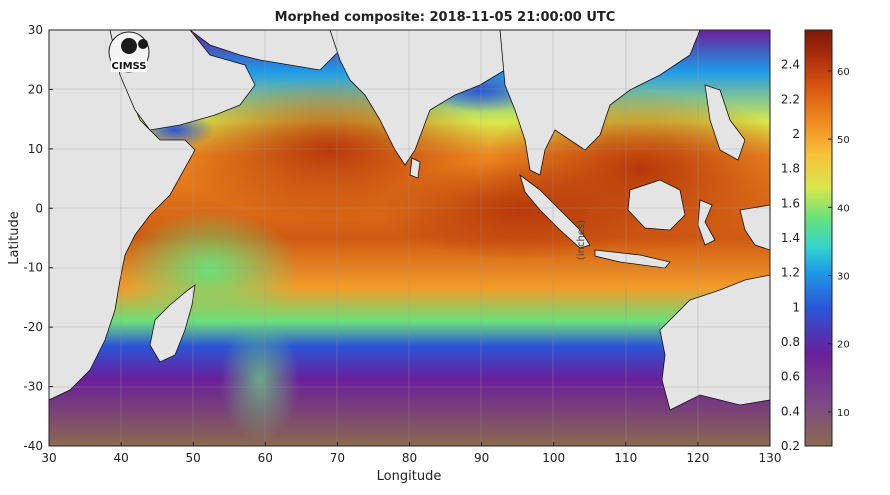  I want to click on y-tick-label: 20, so click(35, 89).